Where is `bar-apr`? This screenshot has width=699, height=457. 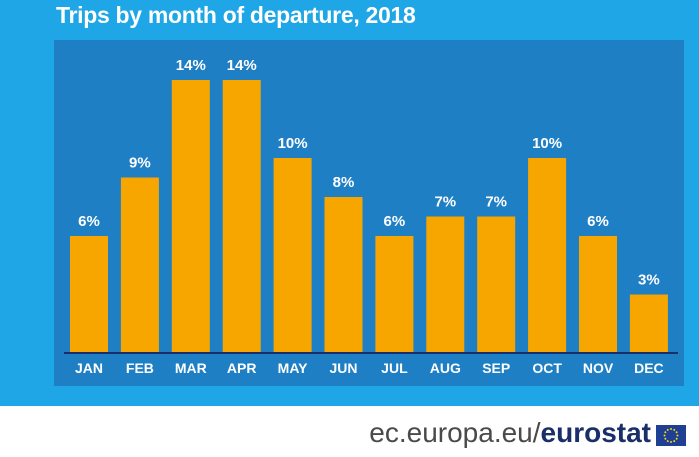
bar-apr is located at coordinates (241, 216).